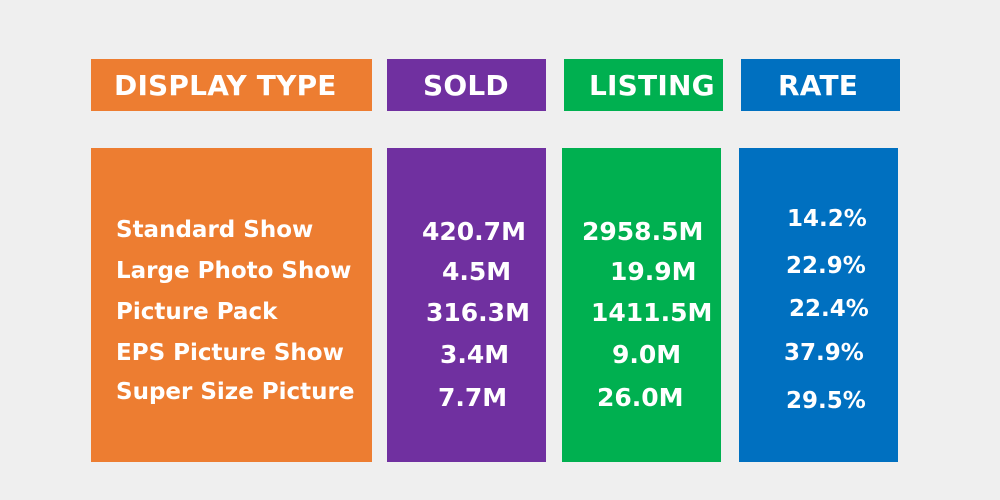 Image resolution: width=1000 pixels, height=500 pixels. I want to click on header-display-type: DISPLAY TYPE, so click(231, 85).